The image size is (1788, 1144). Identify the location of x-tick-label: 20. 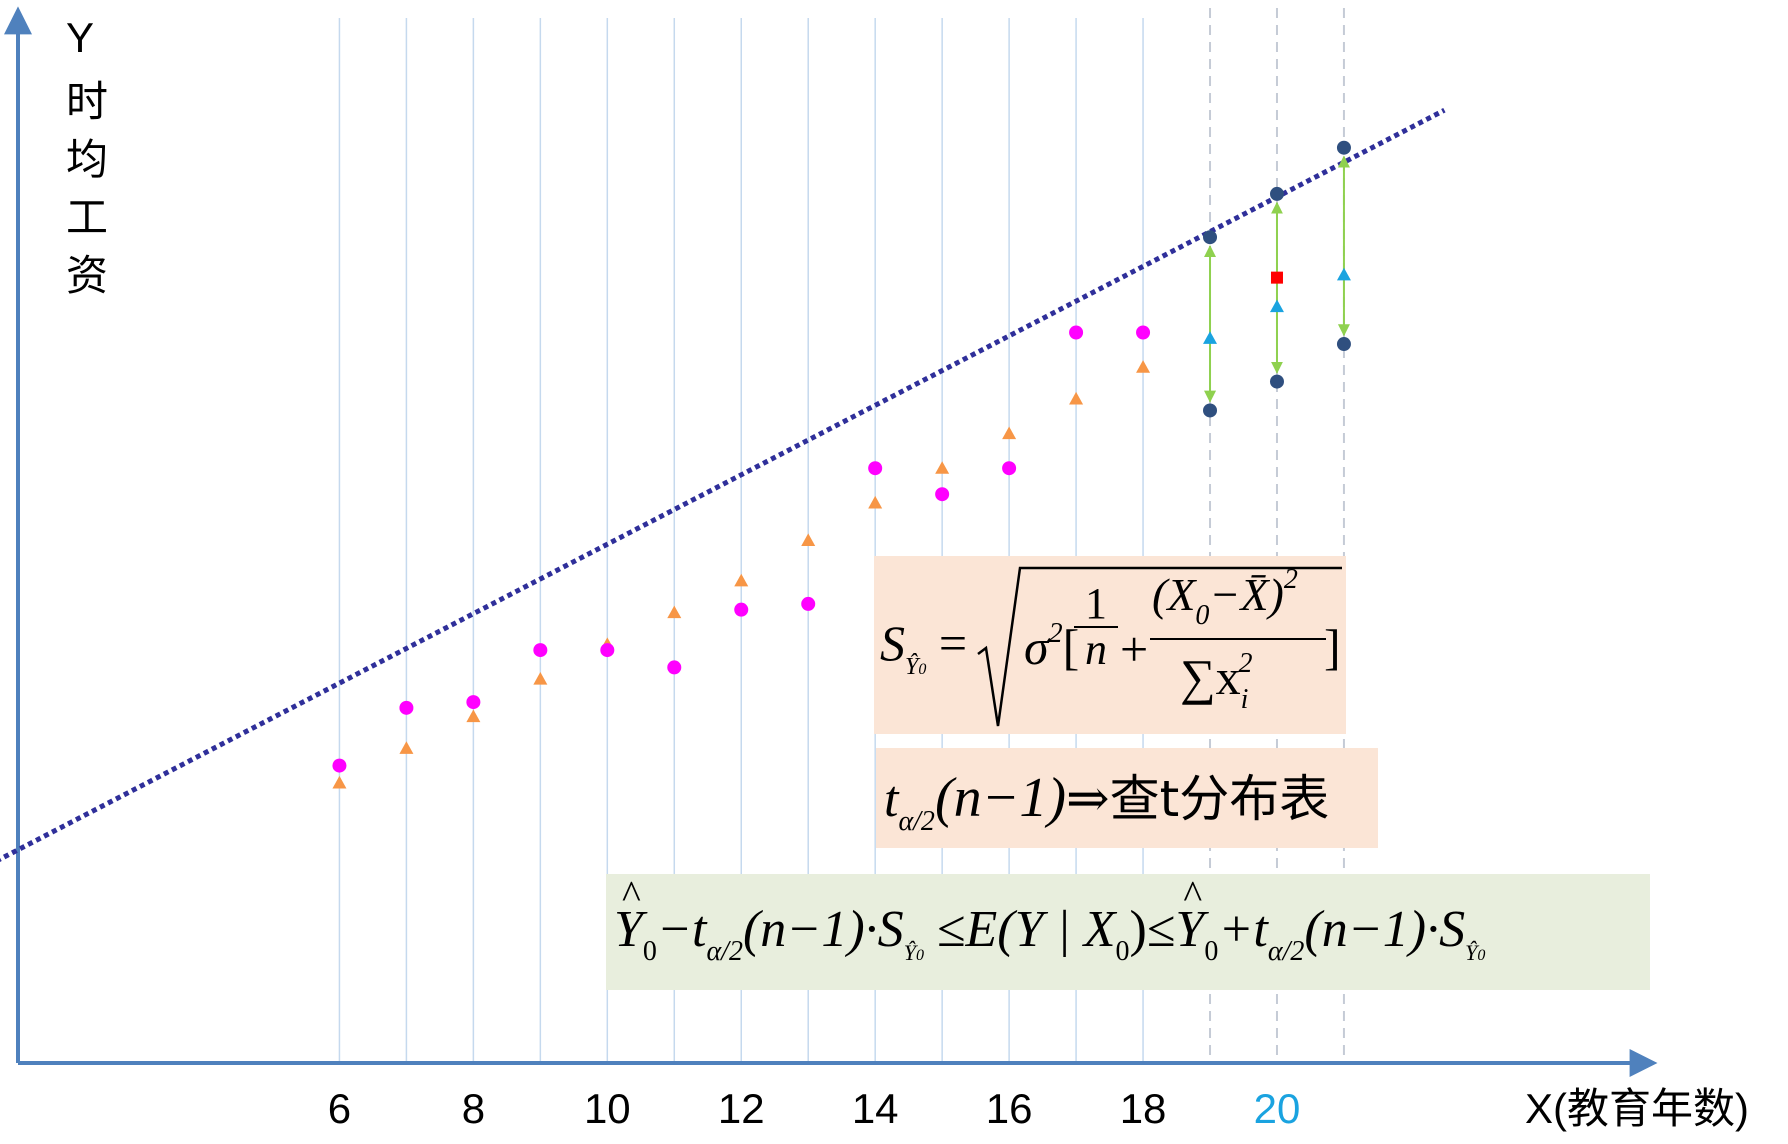
(1277, 1108).